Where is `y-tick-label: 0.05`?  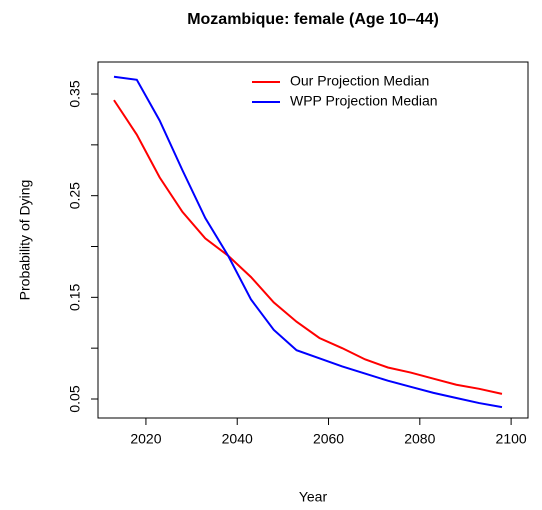 y-tick-label: 0.05 is located at coordinates (75, 398).